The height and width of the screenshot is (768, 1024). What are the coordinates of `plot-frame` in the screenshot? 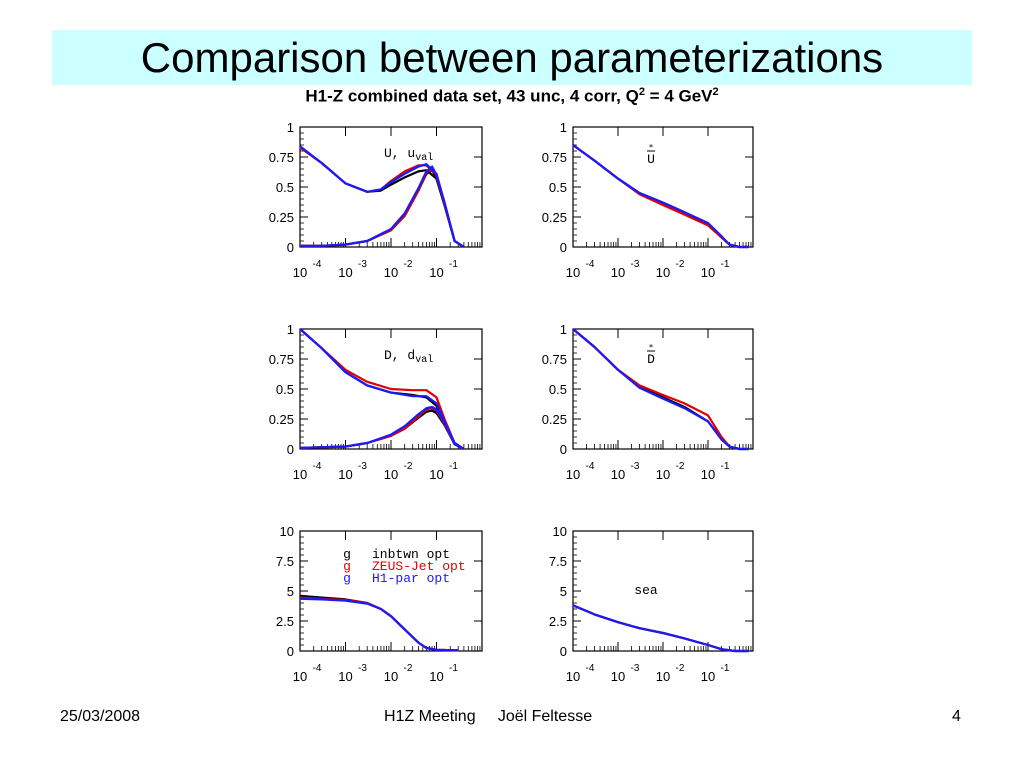 It's located at (663, 389).